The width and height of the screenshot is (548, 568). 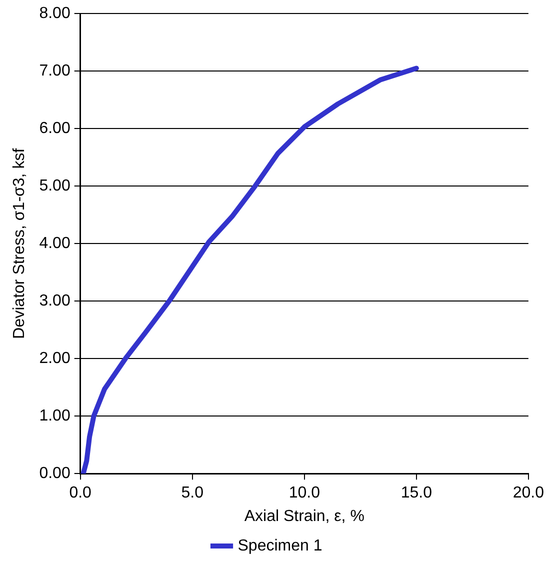 I want to click on y-tick-label: 2.00, so click(x=54, y=359).